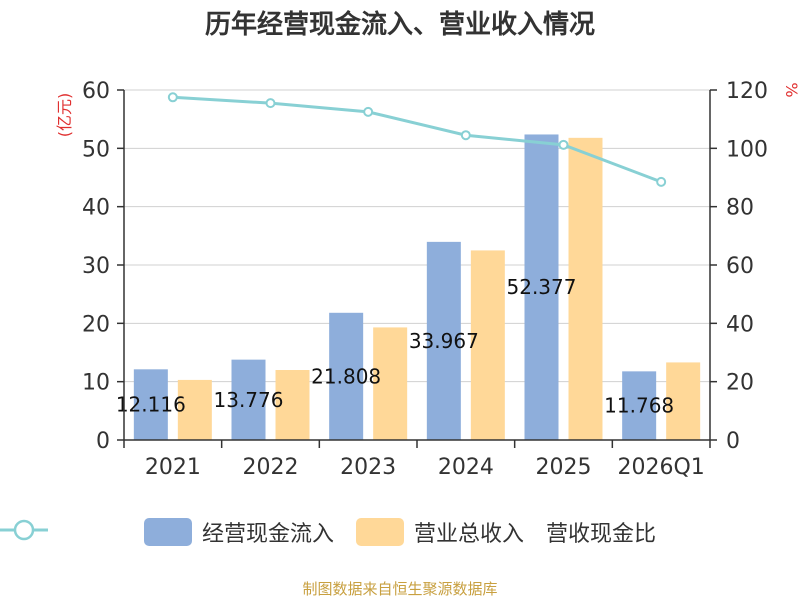  I want to click on y-right-tick-label: 40, so click(740, 324).